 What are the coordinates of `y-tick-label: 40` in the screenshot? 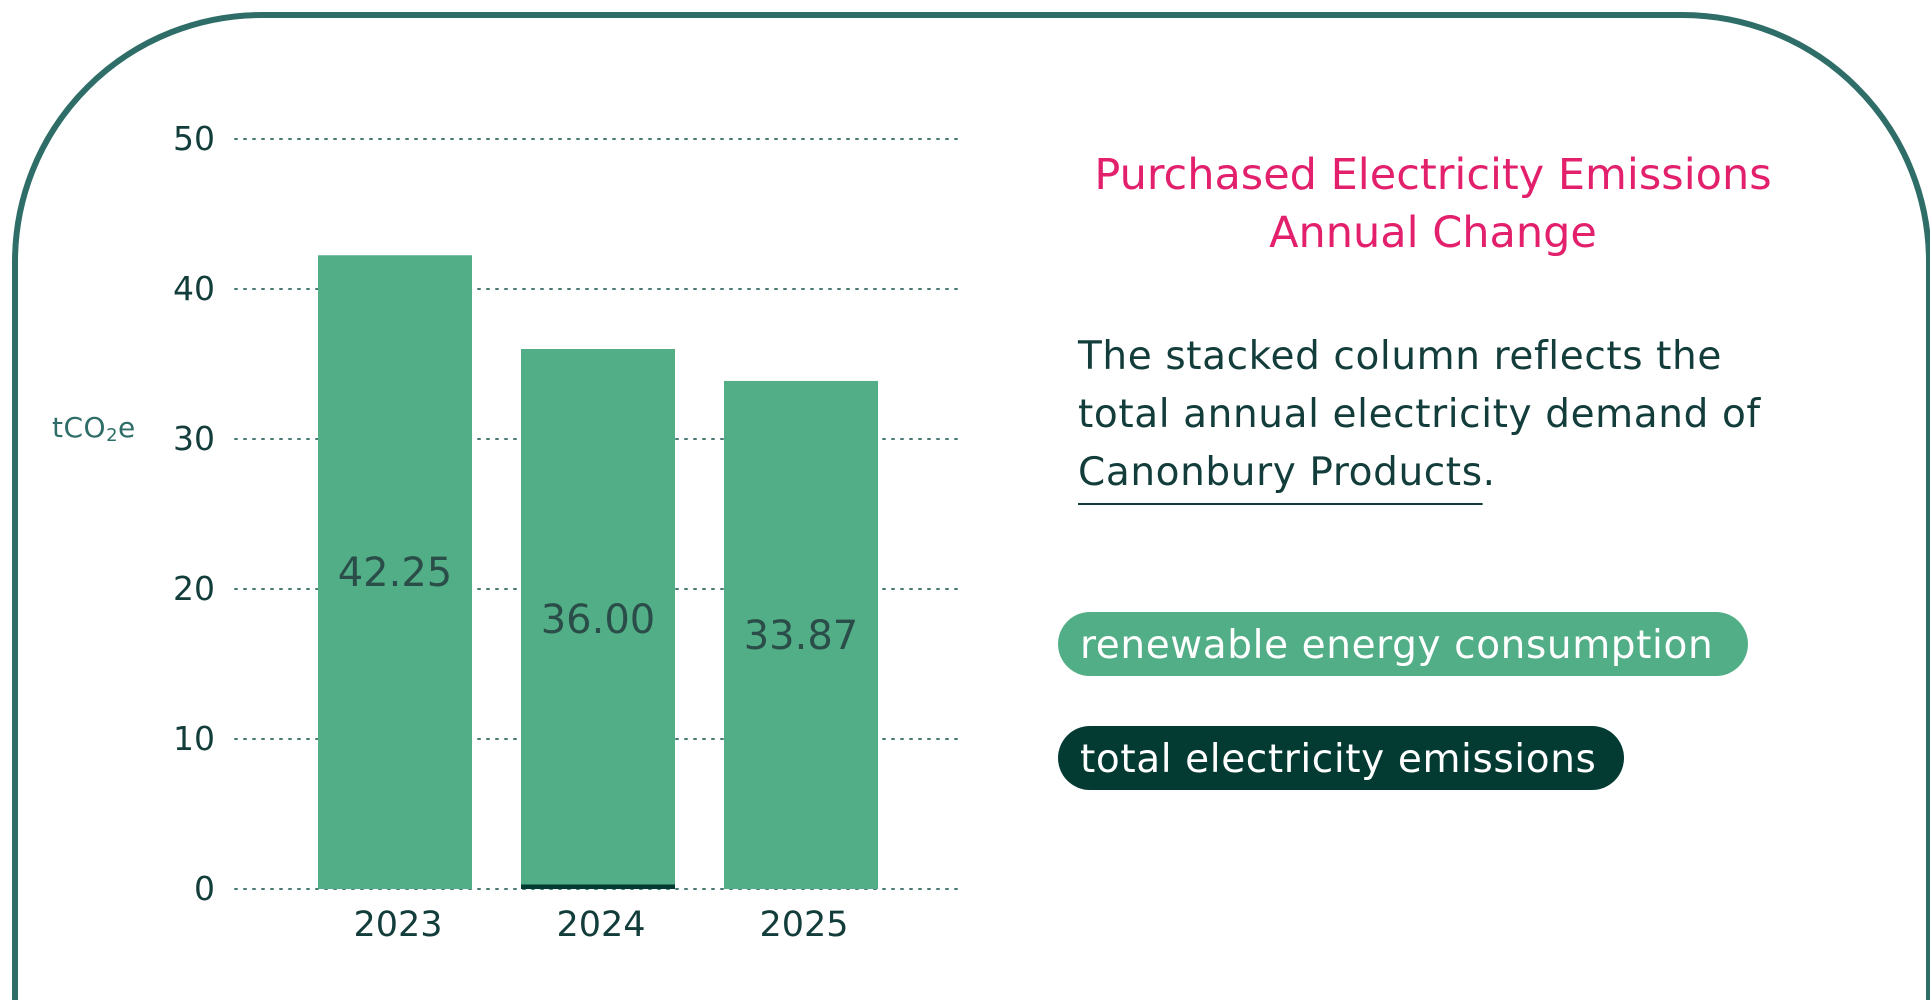 It's located at (194, 288).